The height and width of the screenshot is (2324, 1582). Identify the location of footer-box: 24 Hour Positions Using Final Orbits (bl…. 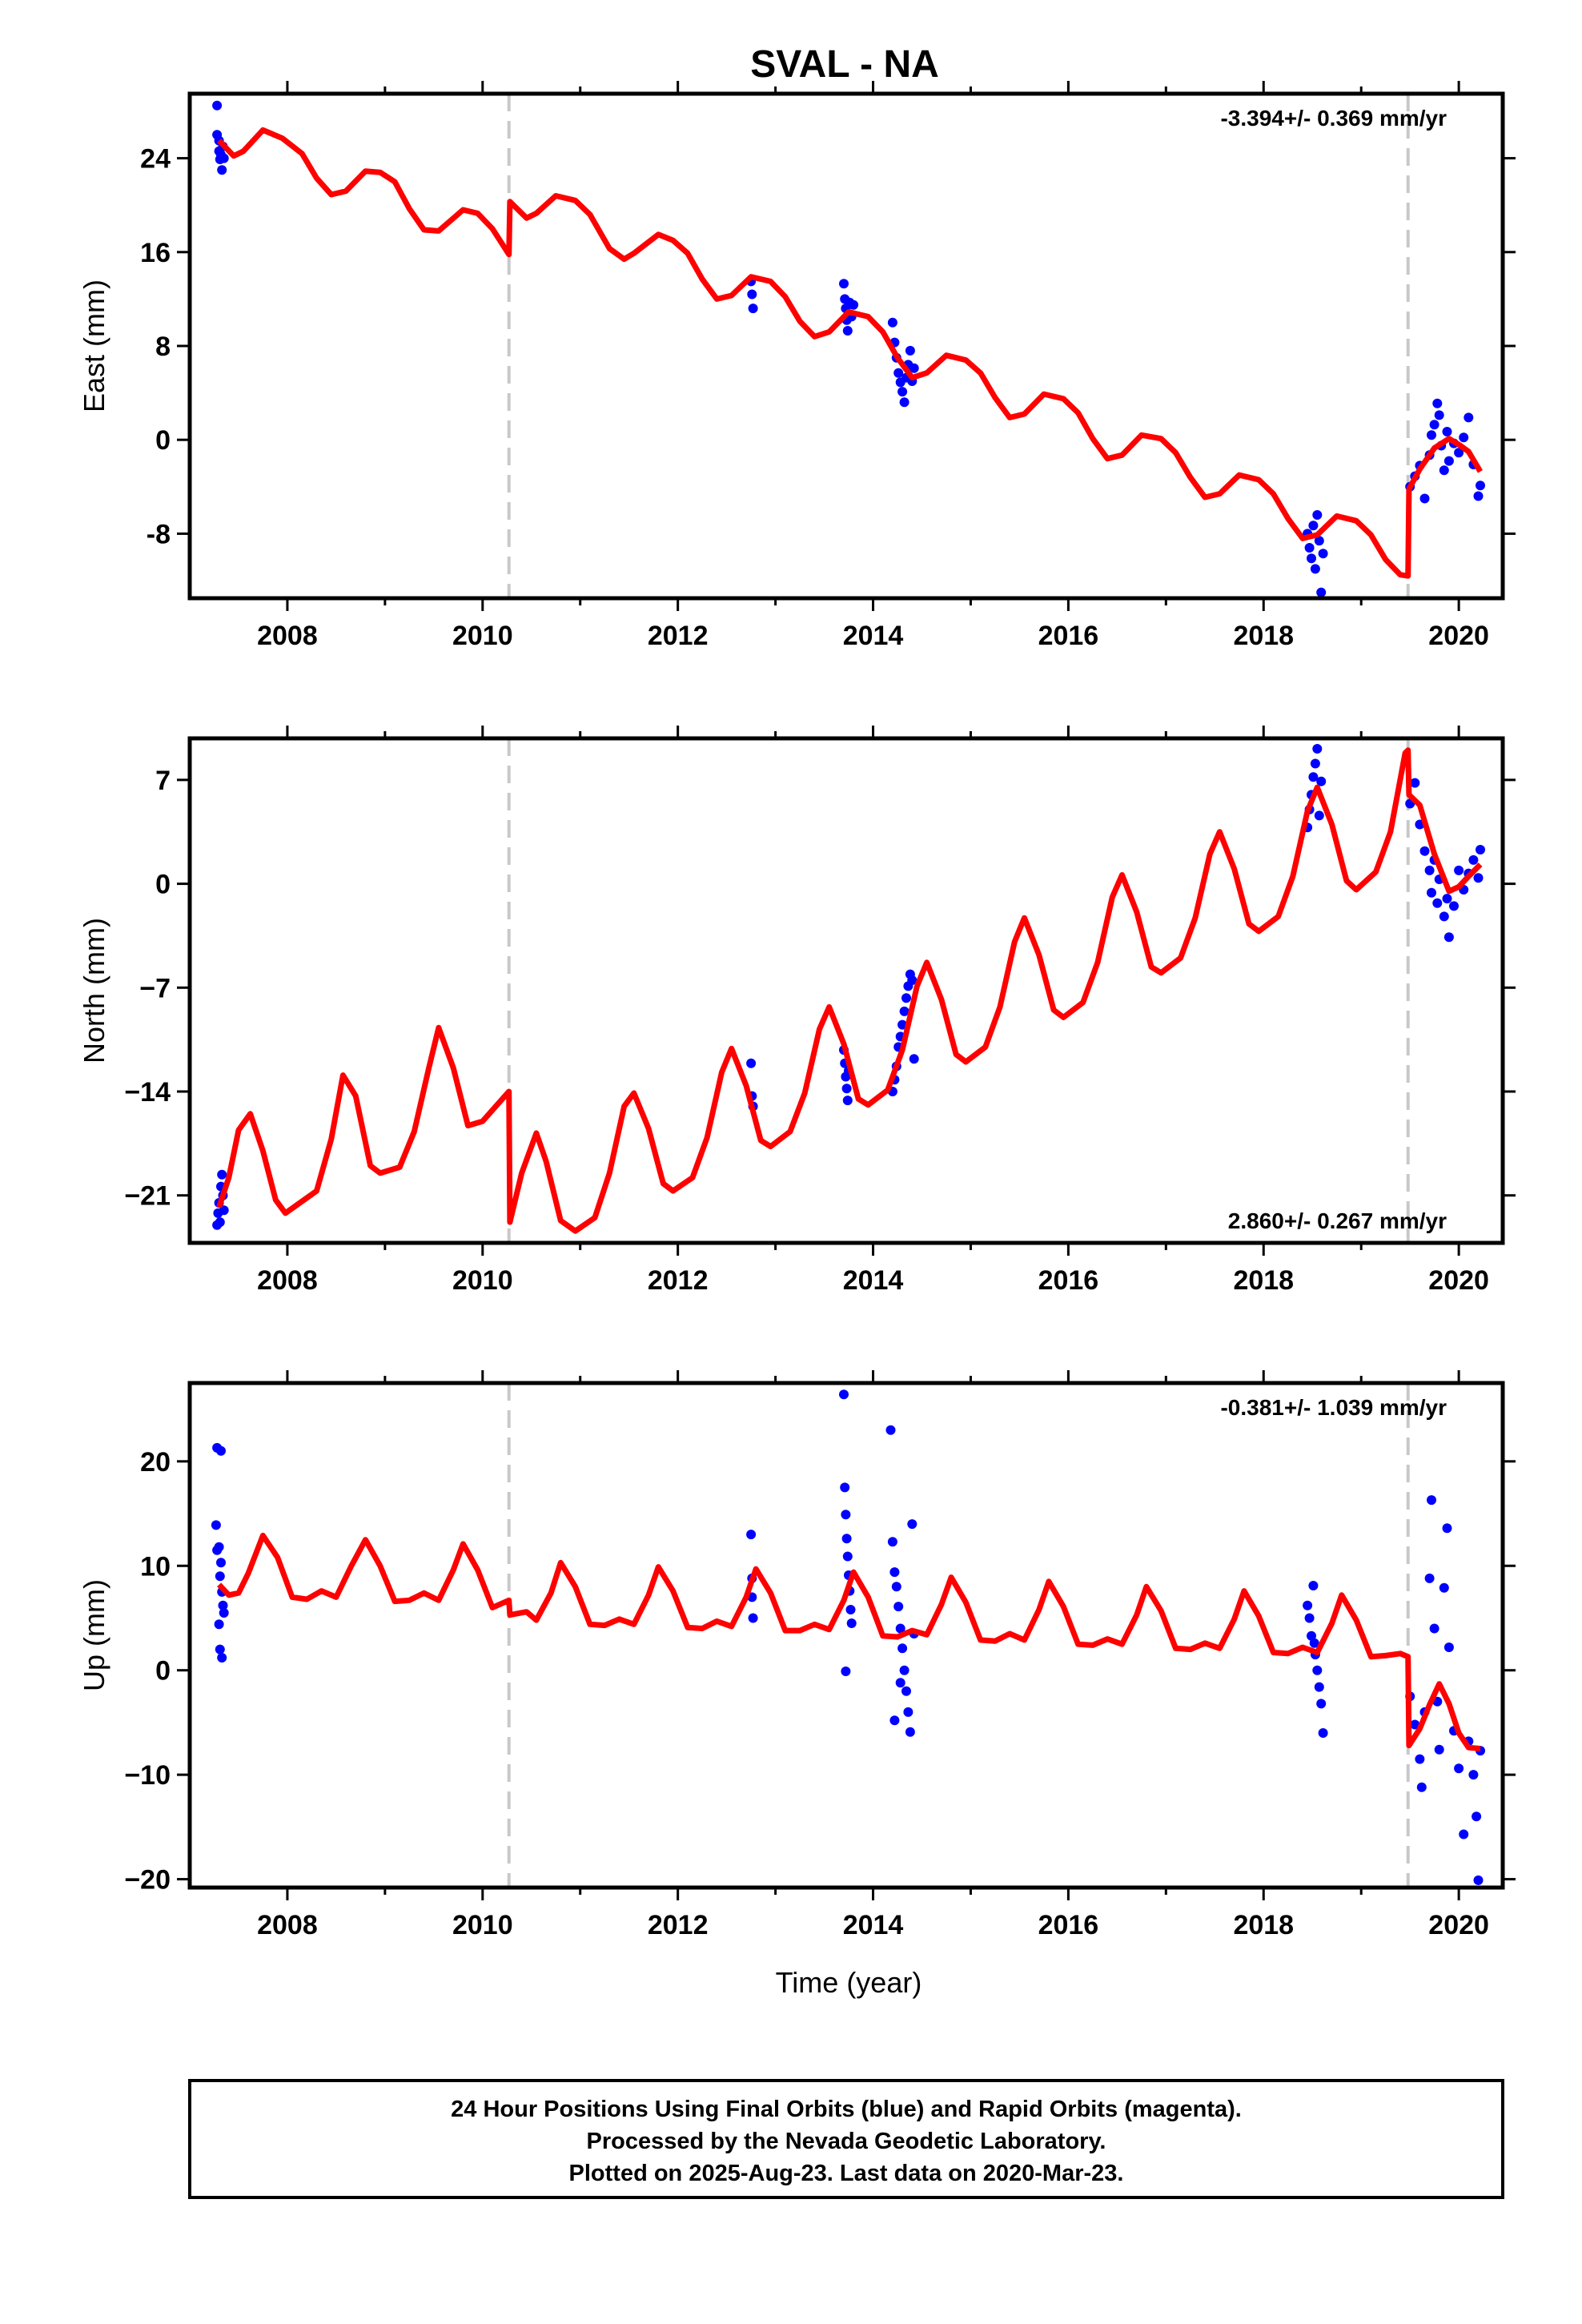
(846, 2139).